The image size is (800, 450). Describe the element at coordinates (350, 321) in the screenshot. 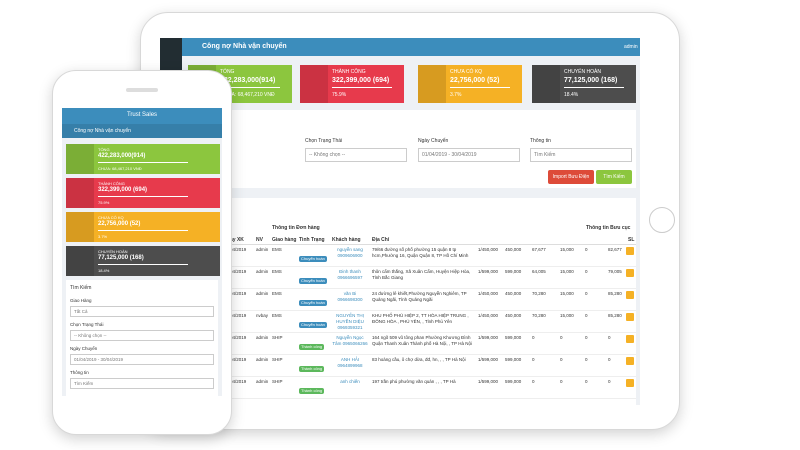

I see `customer: NGUYỄN THỊ HUYỀN DIỆU 0969359321` at that location.